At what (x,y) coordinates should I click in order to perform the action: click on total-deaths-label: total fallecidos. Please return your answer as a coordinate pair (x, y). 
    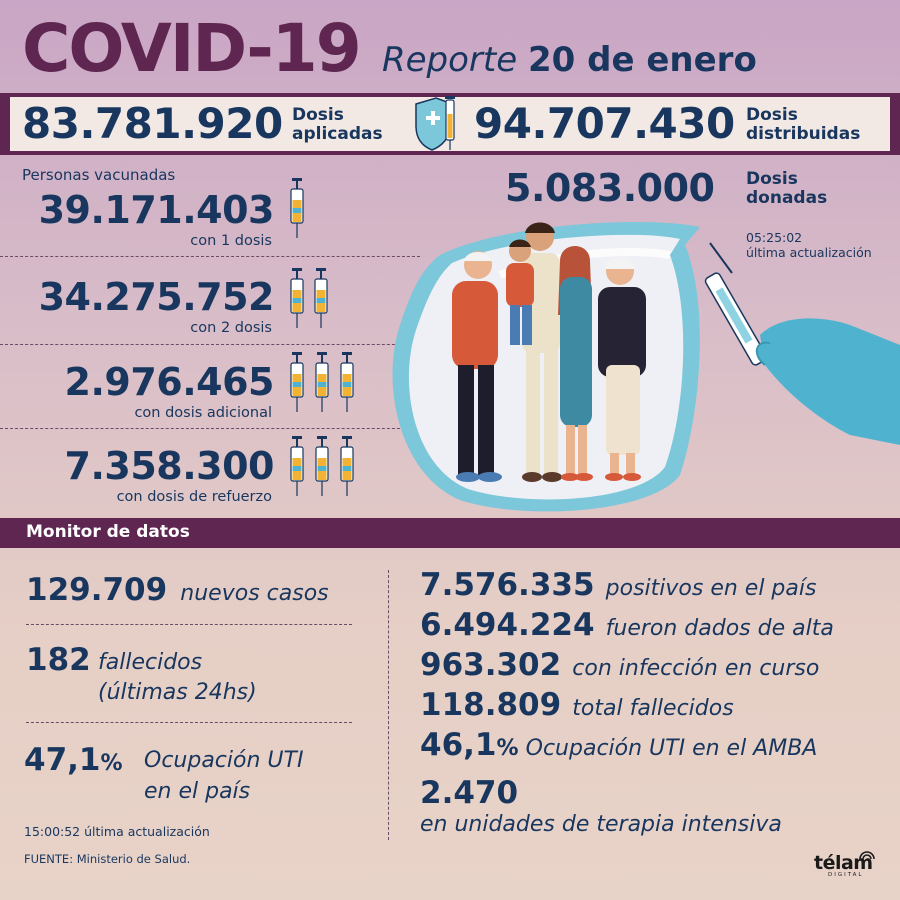
    Looking at the image, I should click on (653, 708).